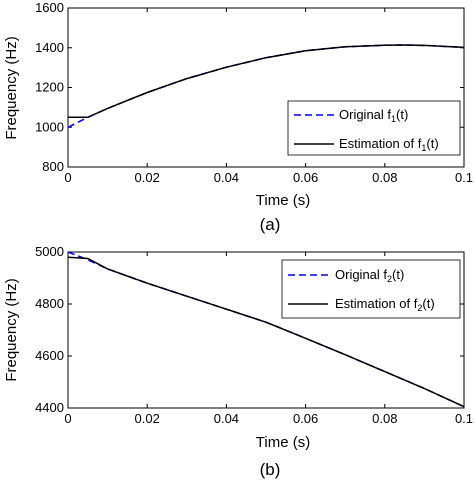 This screenshot has height=484, width=474. I want to click on y-tick-label: 1200, so click(49, 87).